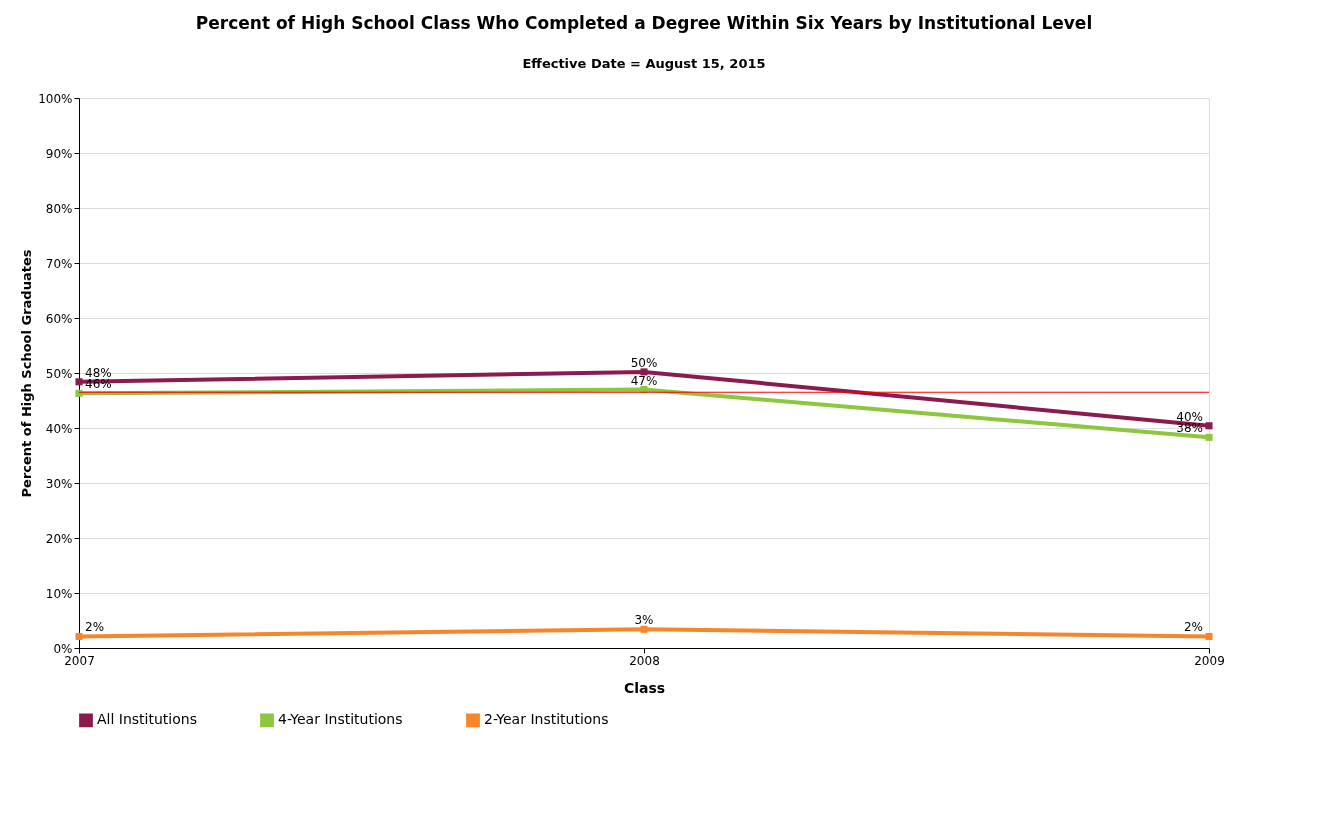 Image resolution: width=1343 pixels, height=823 pixels. What do you see at coordinates (59, 538) in the screenshot?
I see `y-tick-label: 20%` at bounding box center [59, 538].